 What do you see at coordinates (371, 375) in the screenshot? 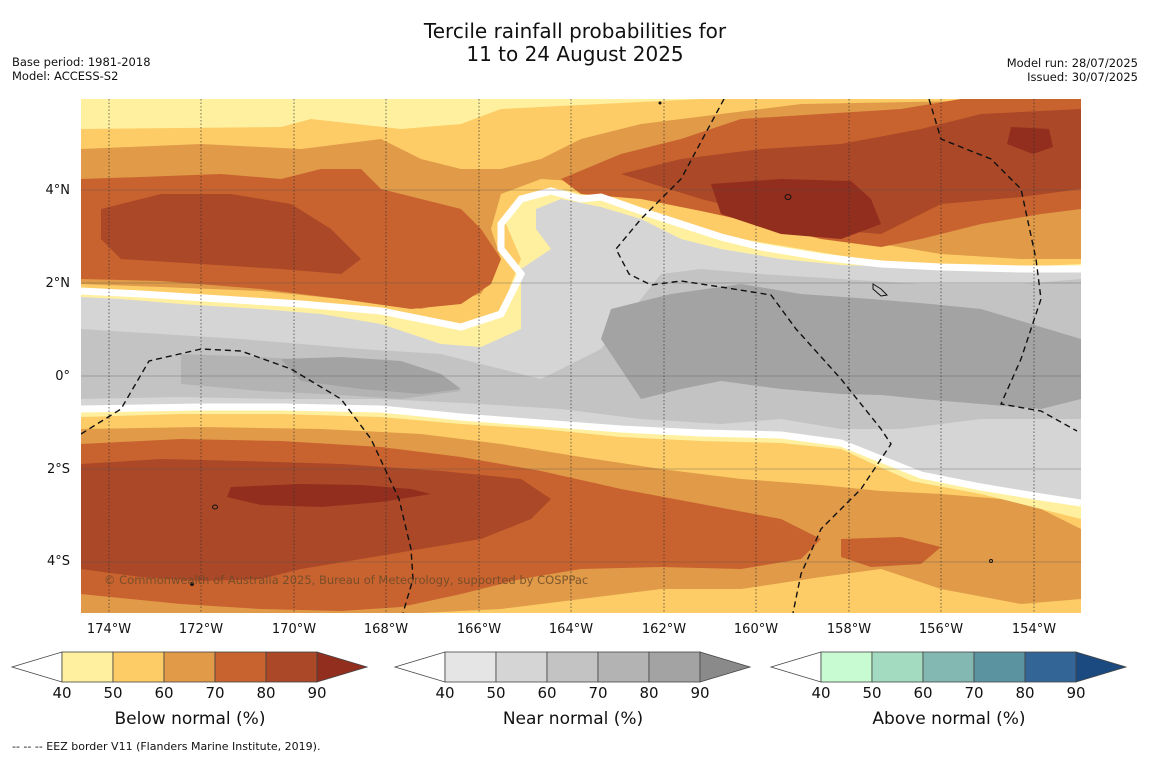
I see `near-normal-80b` at bounding box center [371, 375].